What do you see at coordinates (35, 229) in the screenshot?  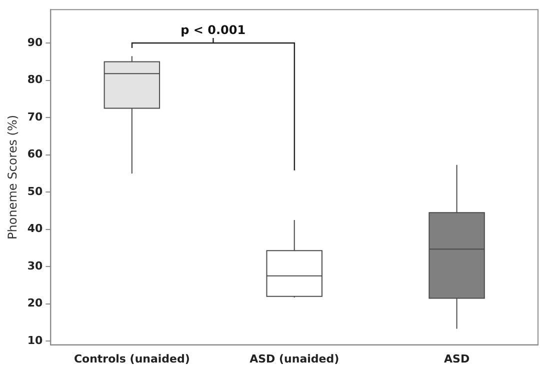 I see `y-tick-label: 40` at bounding box center [35, 229].